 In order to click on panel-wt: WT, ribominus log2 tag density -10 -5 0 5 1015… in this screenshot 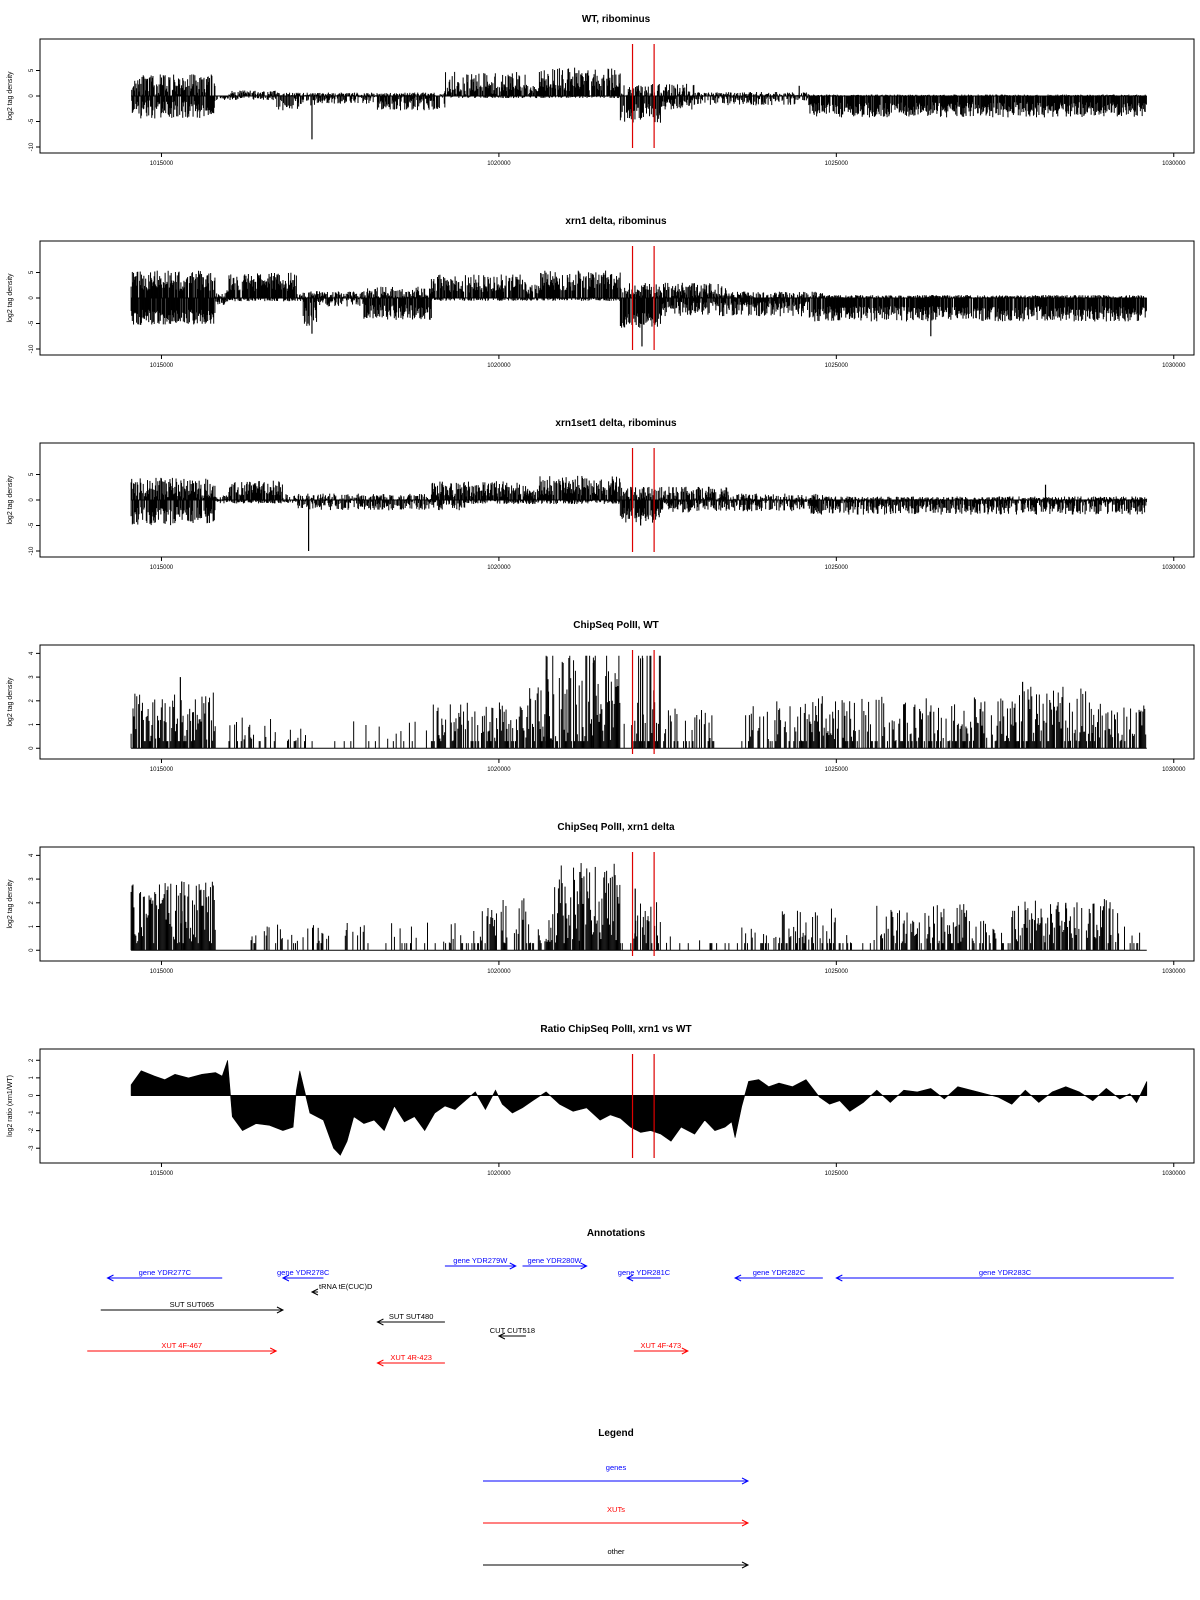, I will do `click(601, 90)`.